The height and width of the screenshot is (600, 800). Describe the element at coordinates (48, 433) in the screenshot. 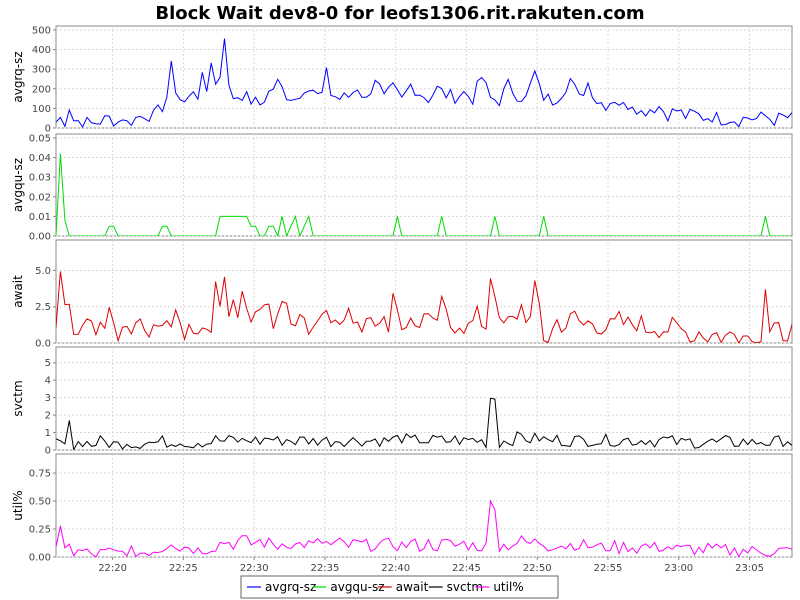

I see `y-tick-label: 1` at that location.